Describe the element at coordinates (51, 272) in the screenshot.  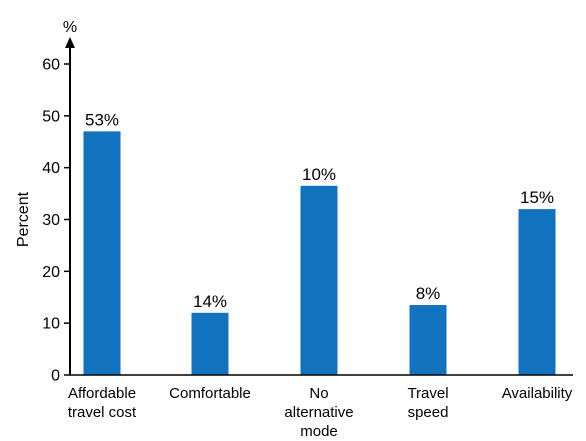
I see `y-tick-label: 20` at that location.